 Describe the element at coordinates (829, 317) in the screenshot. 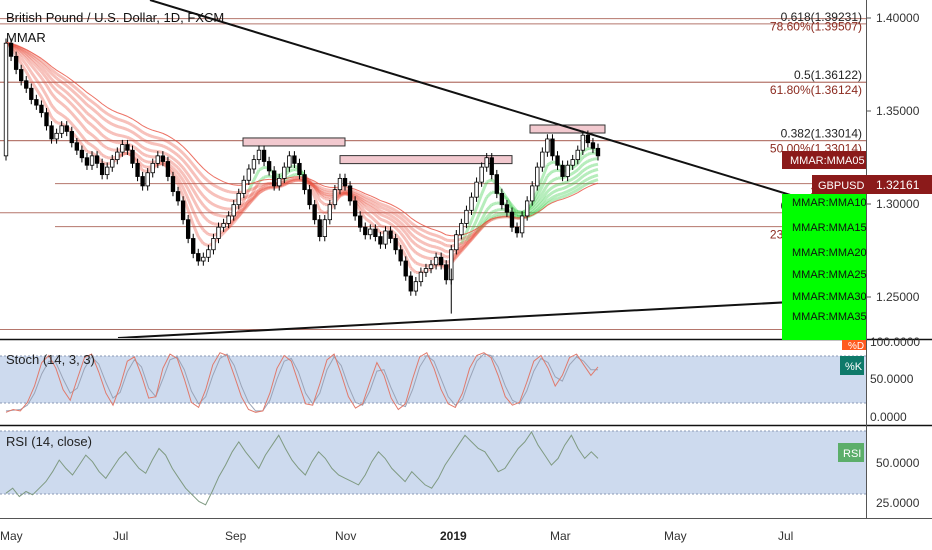

I see `mma-label: MMAR:MMA35` at that location.